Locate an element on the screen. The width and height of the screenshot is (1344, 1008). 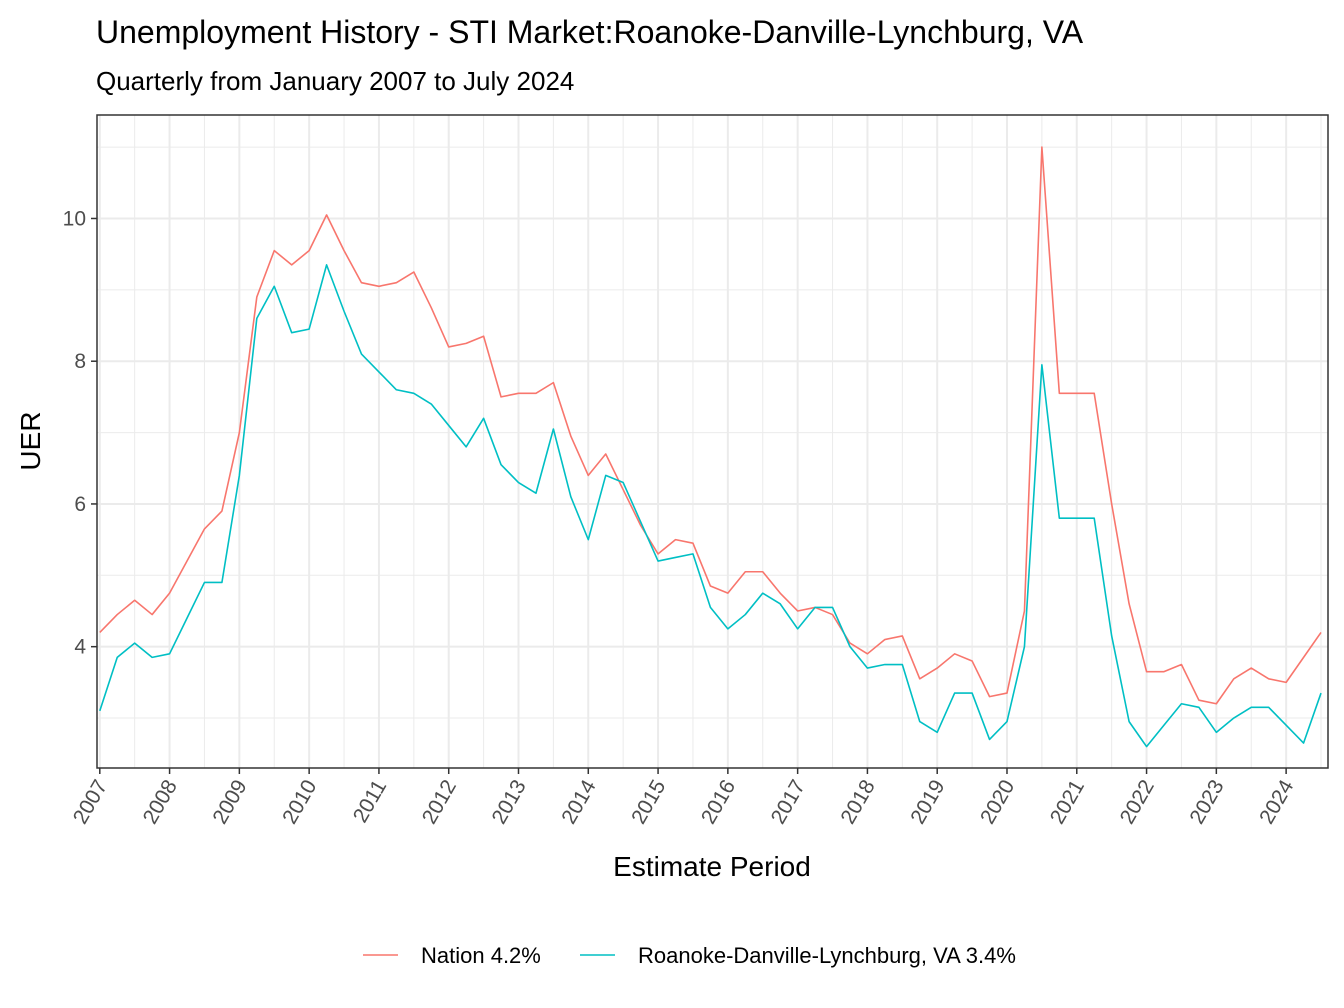
chart-subtitle: Quarterly from January 2007 to July 2024 is located at coordinates (335, 81).